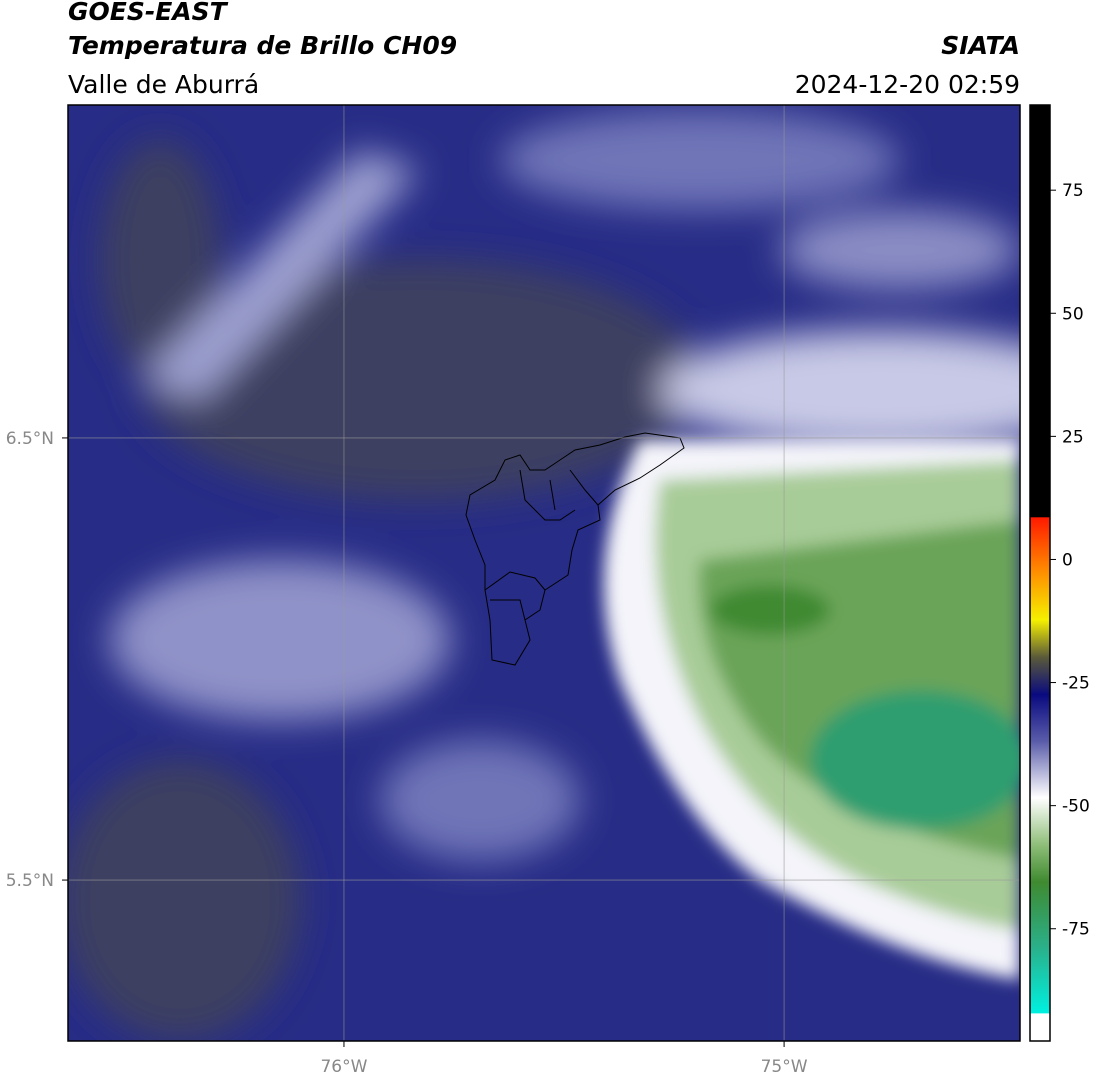  I want to click on municipal-boundaries, so click(575, 549).